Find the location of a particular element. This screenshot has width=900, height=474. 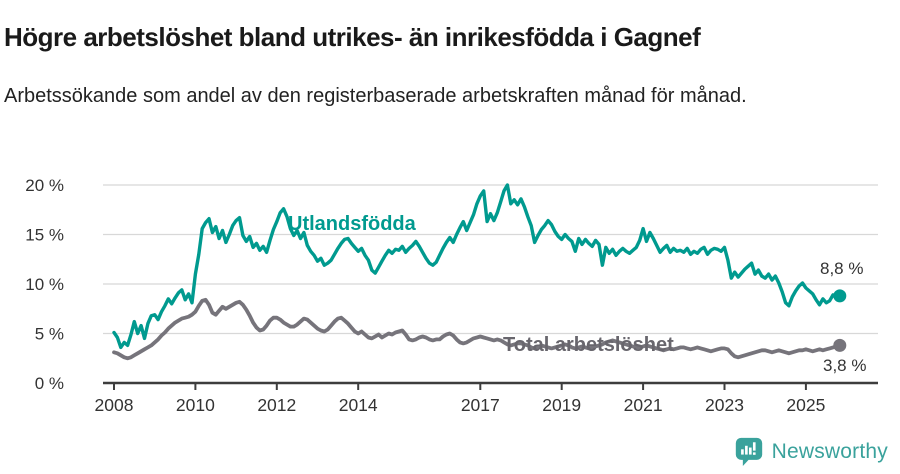

x-axis-tick-label: 2019 is located at coordinates (561, 405).